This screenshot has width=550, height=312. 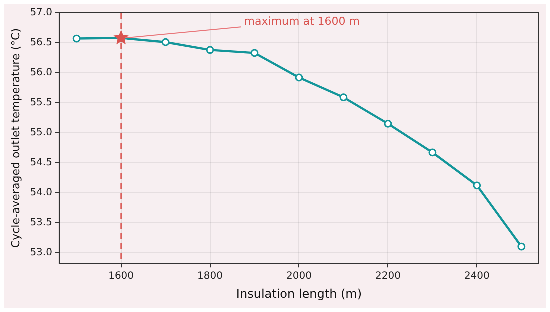 I want to click on y-tick-label: 53.5, so click(x=41, y=222).